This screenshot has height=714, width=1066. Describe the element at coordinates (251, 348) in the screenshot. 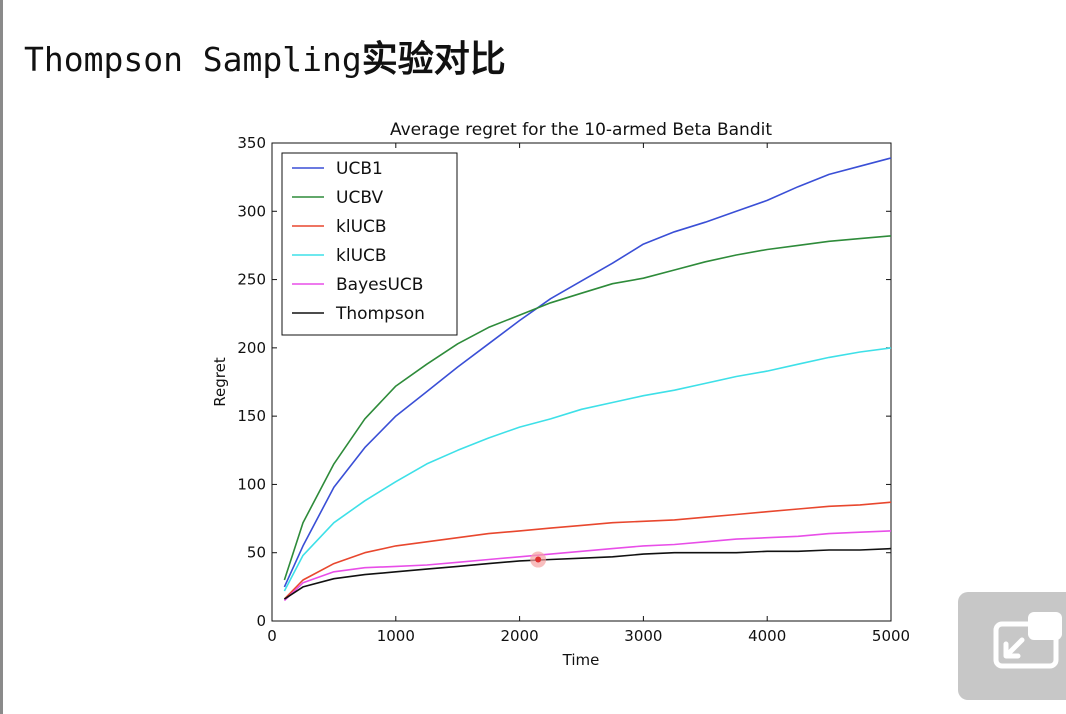

I see `y-tick-label: 200` at that location.